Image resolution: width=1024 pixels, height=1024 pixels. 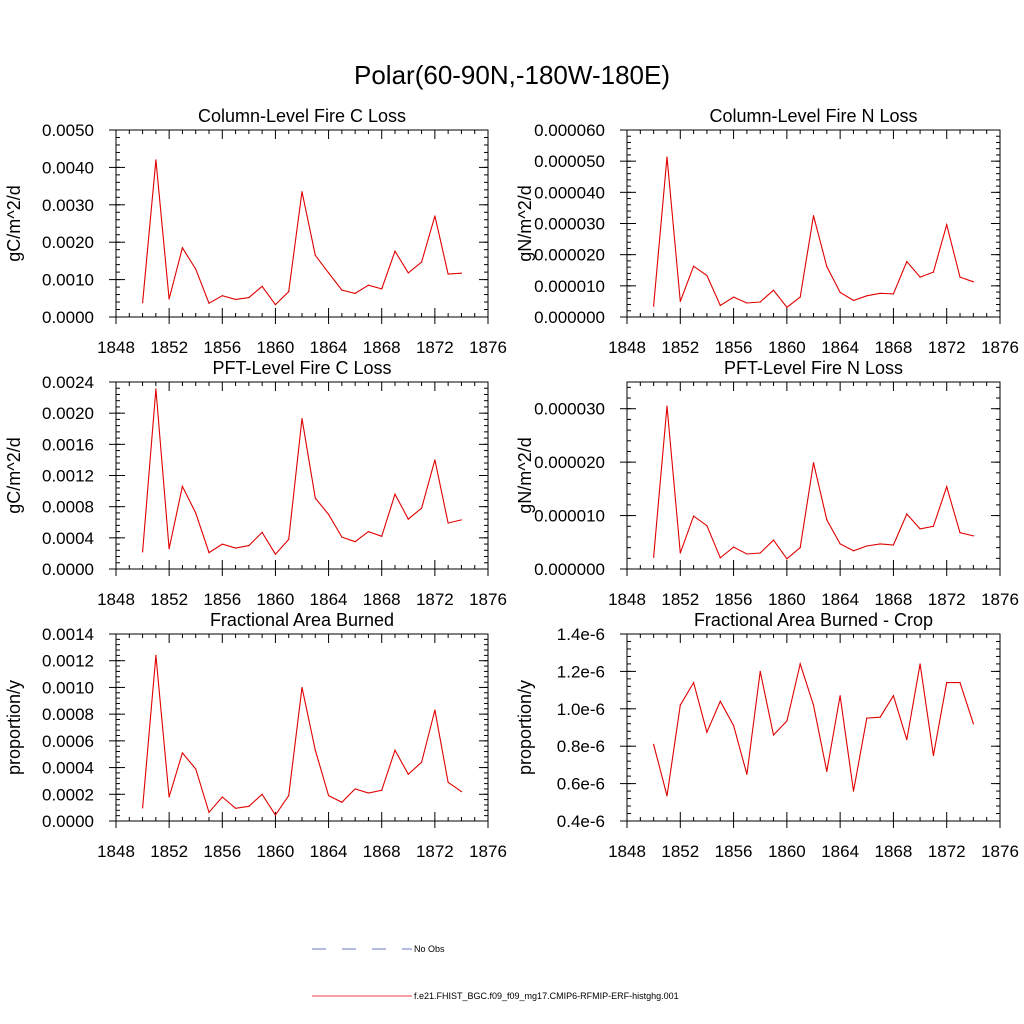 I want to click on y-tick-label: 0.000060, so click(x=569, y=130).